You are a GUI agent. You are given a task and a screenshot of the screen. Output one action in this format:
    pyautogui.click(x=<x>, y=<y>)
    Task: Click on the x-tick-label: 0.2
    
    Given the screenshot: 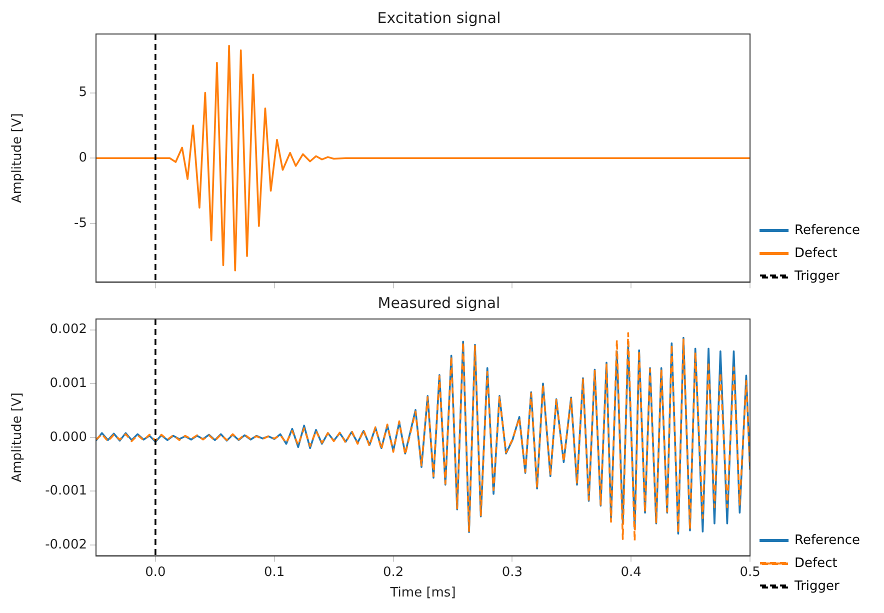 What is the action you would take?
    pyautogui.click(x=393, y=572)
    